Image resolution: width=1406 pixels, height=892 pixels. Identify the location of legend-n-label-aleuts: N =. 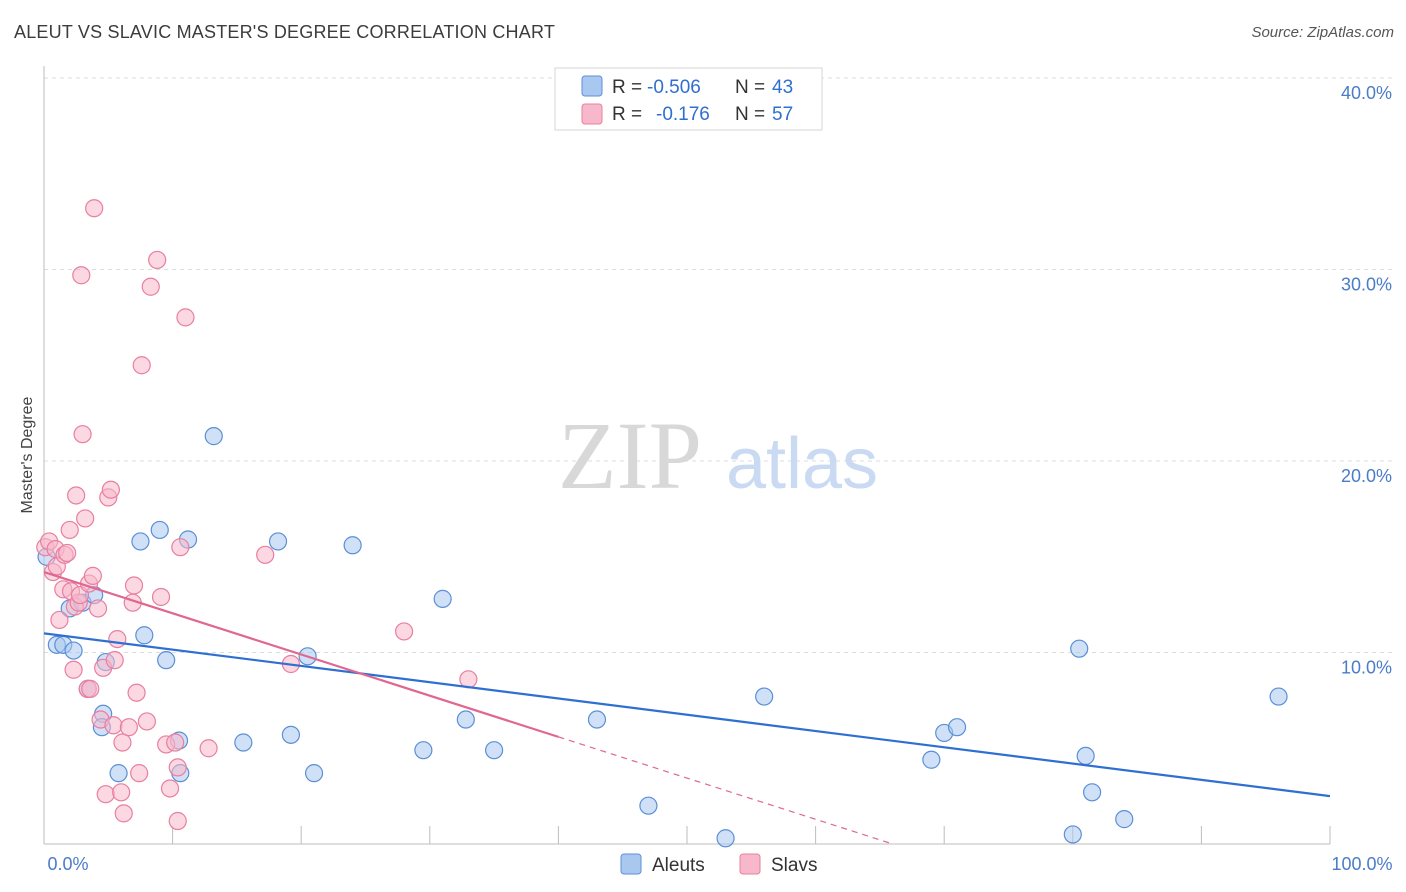
(750, 87).